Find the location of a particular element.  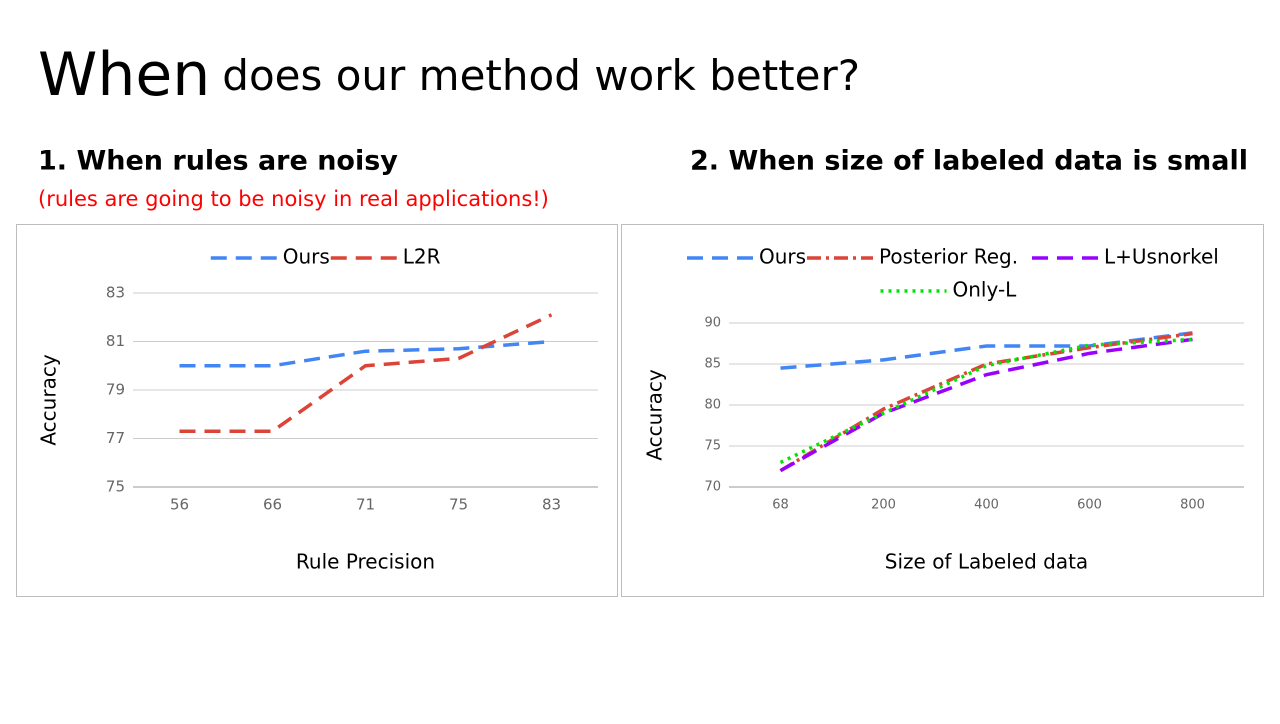

y-tick-label: 70 is located at coordinates (712, 487).